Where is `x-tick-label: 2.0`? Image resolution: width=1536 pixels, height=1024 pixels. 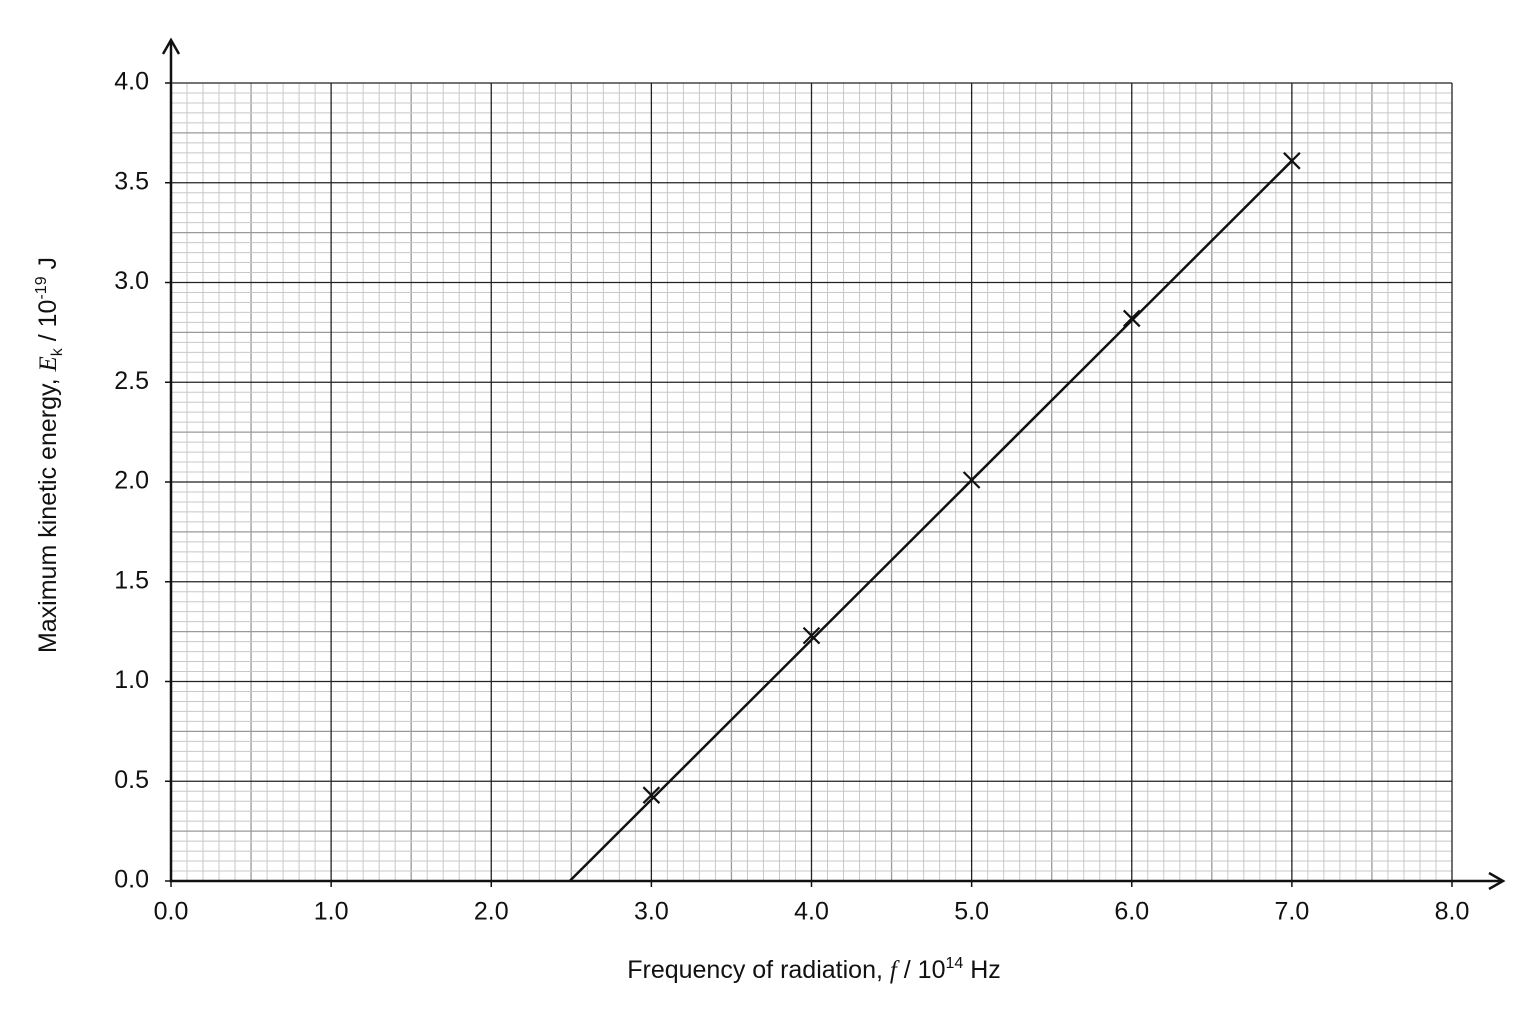 x-tick-label: 2.0 is located at coordinates (491, 912).